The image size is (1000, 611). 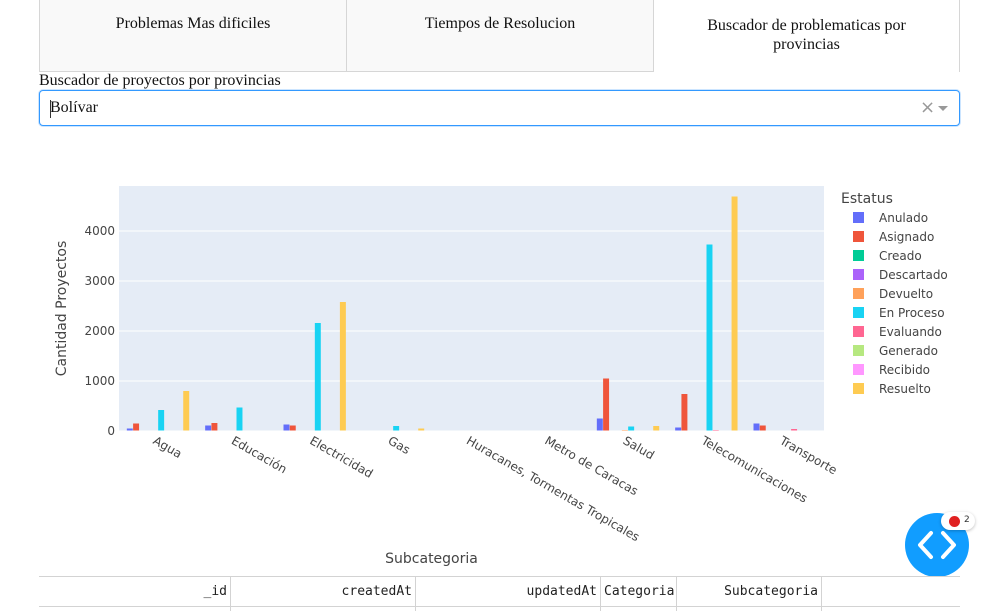 I want to click on column-header-extra, so click(x=891, y=592).